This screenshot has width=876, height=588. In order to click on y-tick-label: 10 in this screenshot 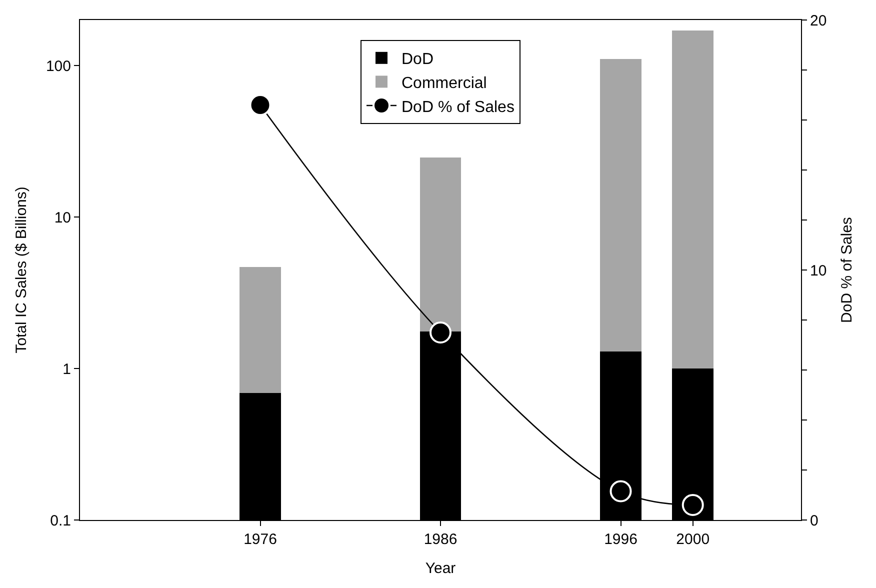, I will do `click(62, 217)`.